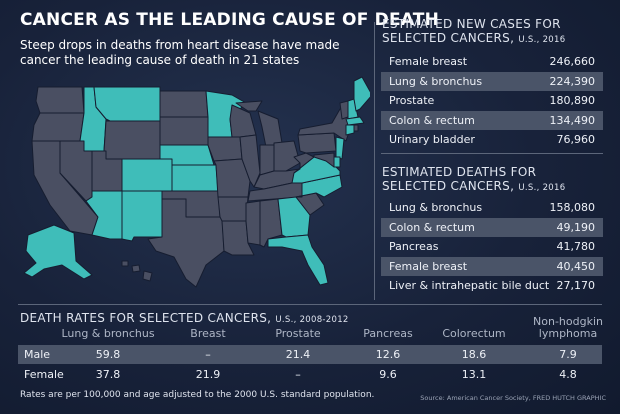  I want to click on new-cases-label: Colon & rectum, so click(432, 120).